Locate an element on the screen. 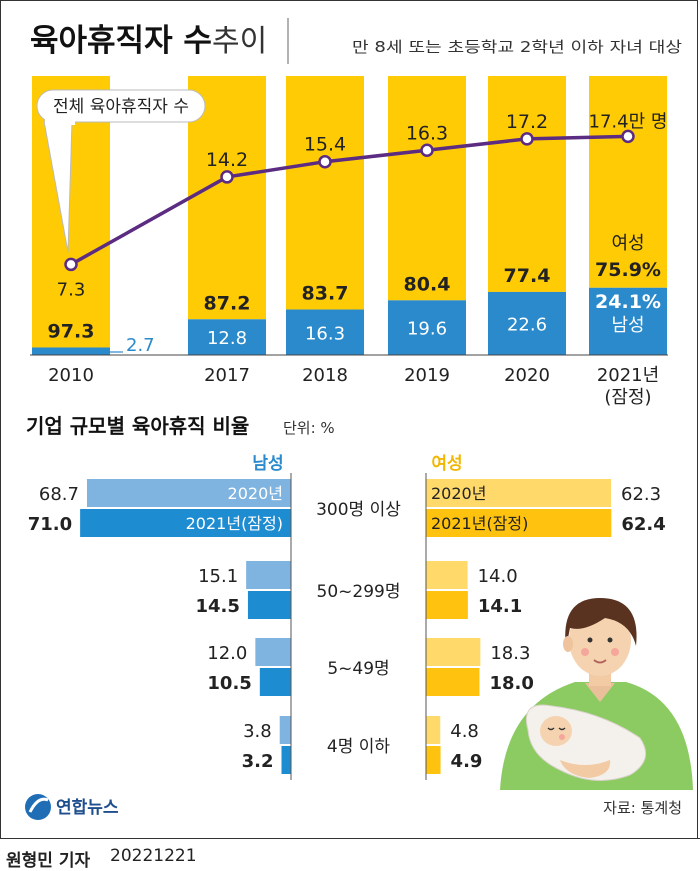  female-label-2021: 여성 is located at coordinates (627, 243).